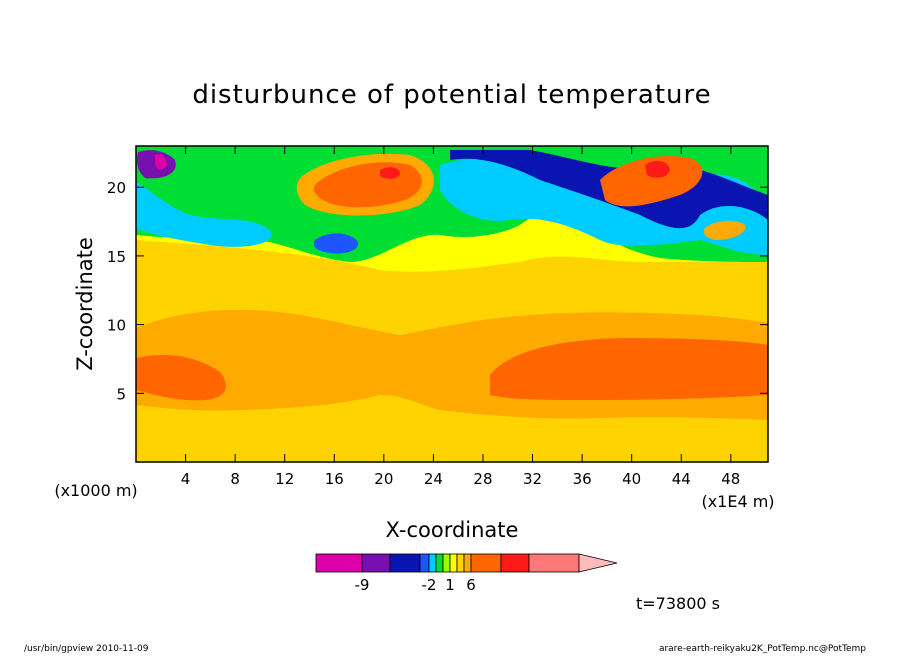 The width and height of the screenshot is (904, 658). I want to click on colorbar-label: -2, so click(429, 585).